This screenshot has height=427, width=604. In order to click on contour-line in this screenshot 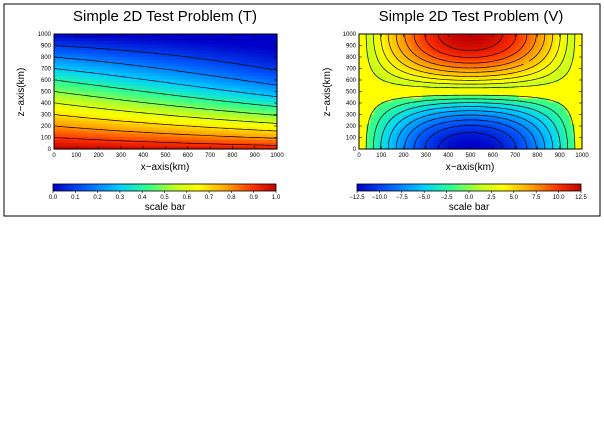, I will do `click(470, 59)`.